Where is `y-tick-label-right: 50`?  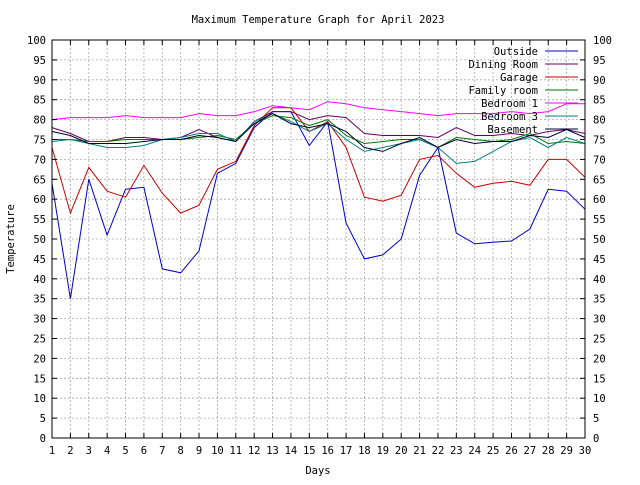 y-tick-label-right: 50 is located at coordinates (599, 240).